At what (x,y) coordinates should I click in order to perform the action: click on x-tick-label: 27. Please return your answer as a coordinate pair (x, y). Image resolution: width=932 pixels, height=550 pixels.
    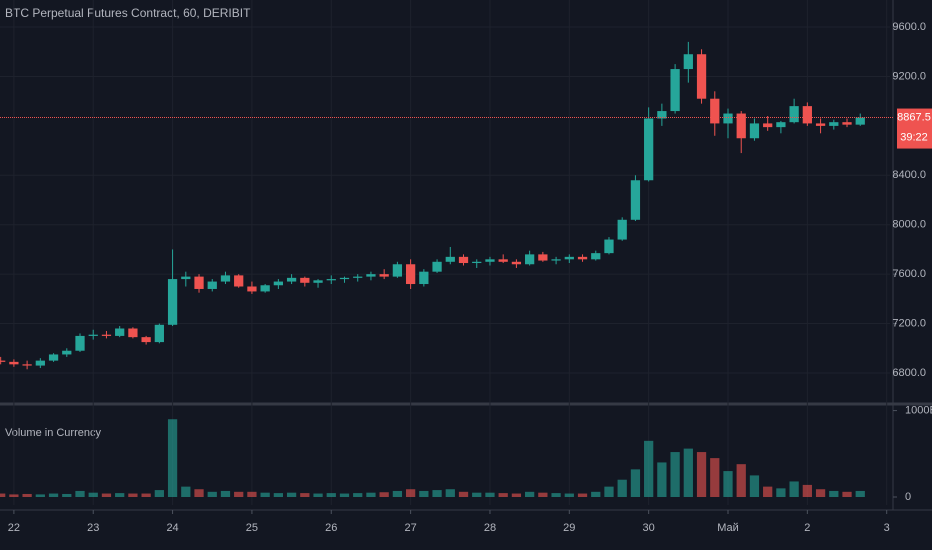
    Looking at the image, I should click on (410, 528).